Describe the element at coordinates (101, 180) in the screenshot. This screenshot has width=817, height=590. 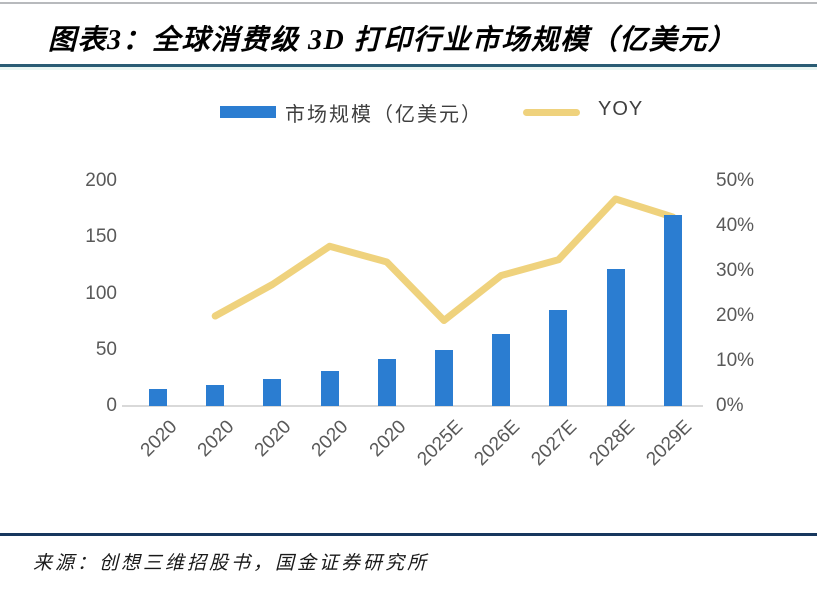
I see `left-axis-tick-label: 200` at that location.